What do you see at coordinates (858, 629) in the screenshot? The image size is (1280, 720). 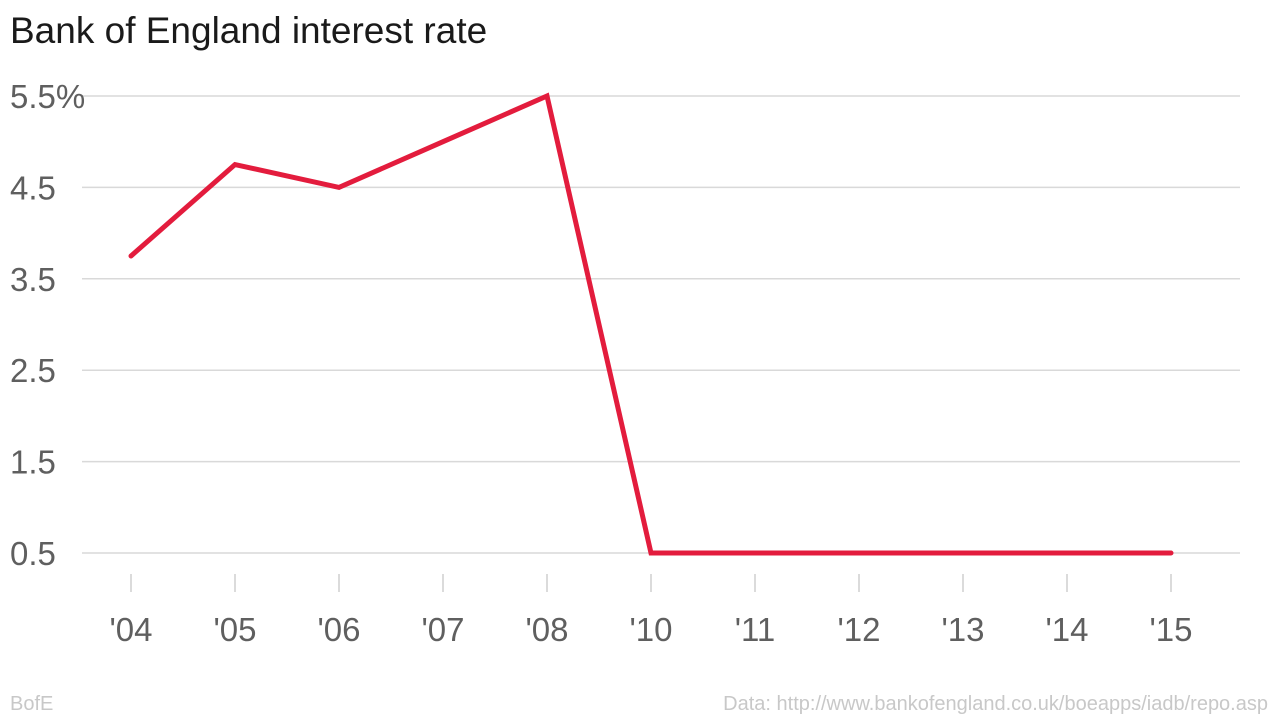 I see `x-tick-label: '12` at bounding box center [858, 629].